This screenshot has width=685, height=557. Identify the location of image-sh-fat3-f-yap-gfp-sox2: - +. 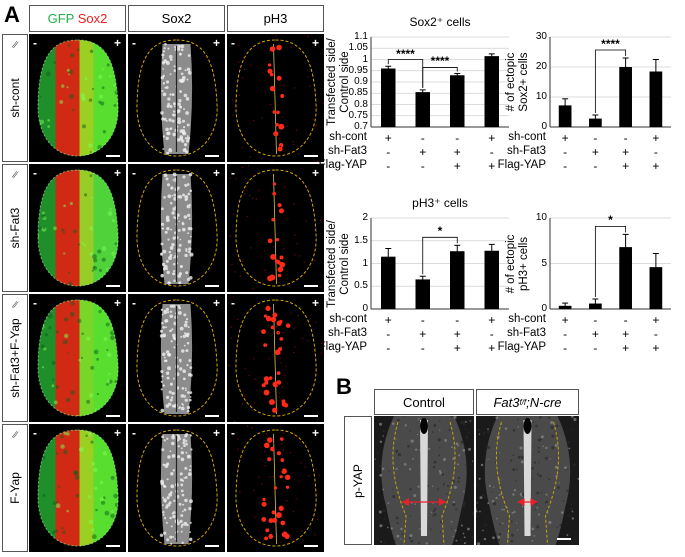
(77, 358).